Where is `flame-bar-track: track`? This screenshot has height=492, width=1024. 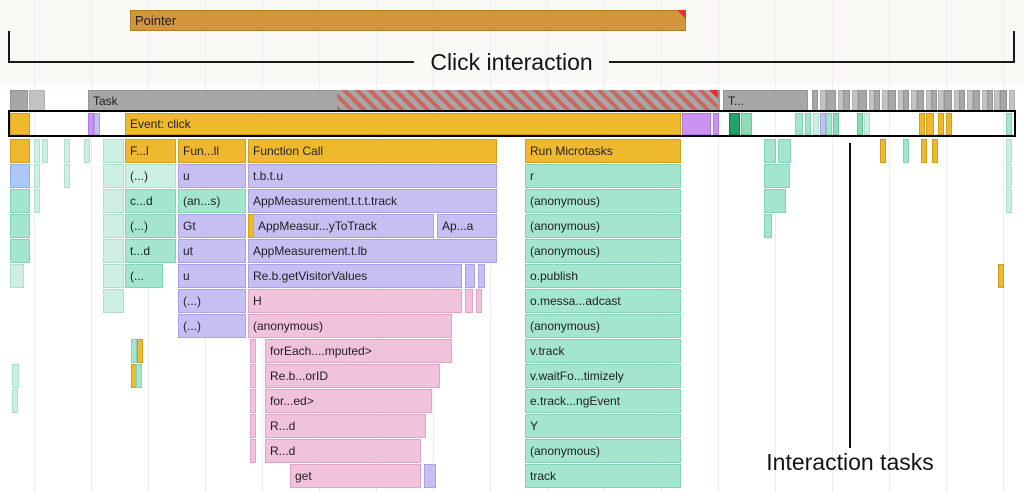 flame-bar-track: track is located at coordinates (603, 476).